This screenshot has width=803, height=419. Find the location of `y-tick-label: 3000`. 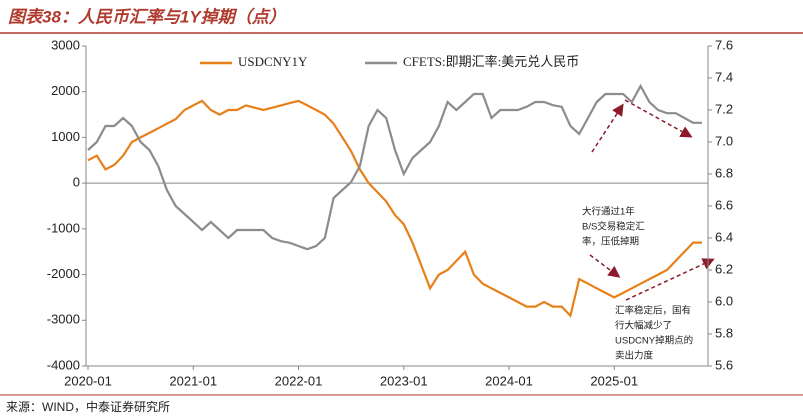

y-tick-label: 3000 is located at coordinates (65, 44).